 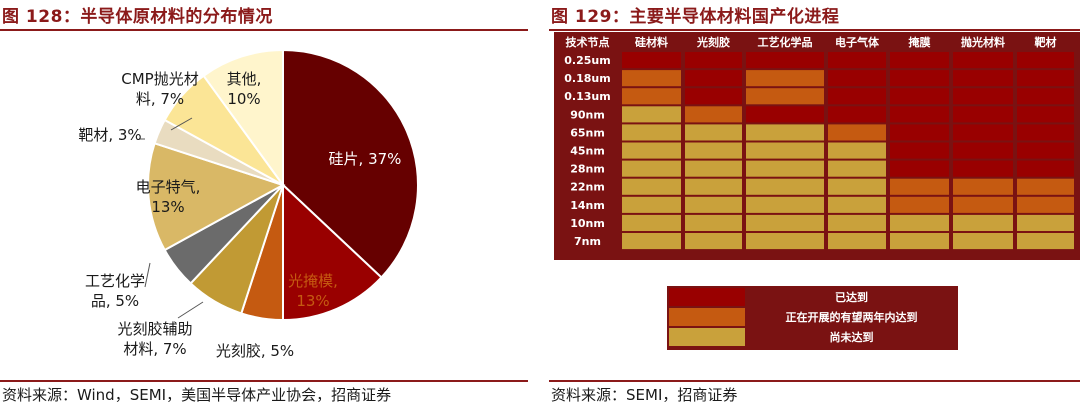 I want to click on row-label: 7nm, so click(x=587, y=241).